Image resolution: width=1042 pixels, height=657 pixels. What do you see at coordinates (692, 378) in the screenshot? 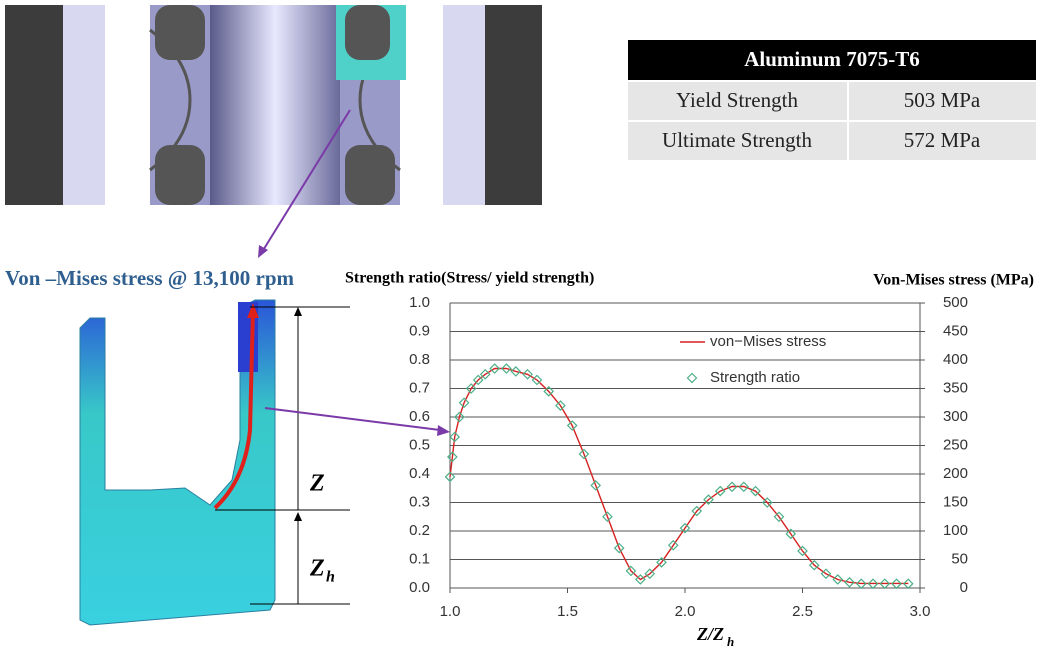
I see `legend-marker` at bounding box center [692, 378].